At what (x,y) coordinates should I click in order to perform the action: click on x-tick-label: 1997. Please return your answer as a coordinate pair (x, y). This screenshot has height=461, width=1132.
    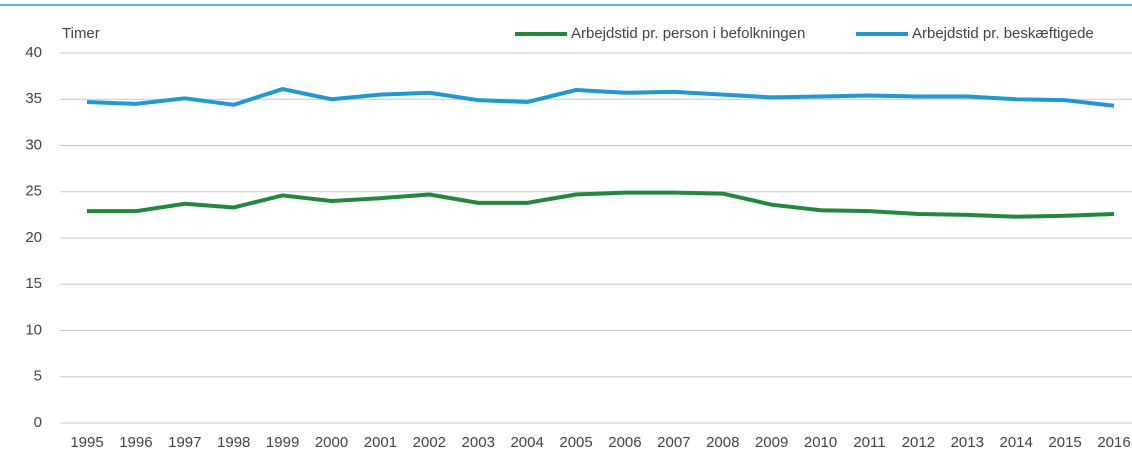
    Looking at the image, I should click on (184, 442).